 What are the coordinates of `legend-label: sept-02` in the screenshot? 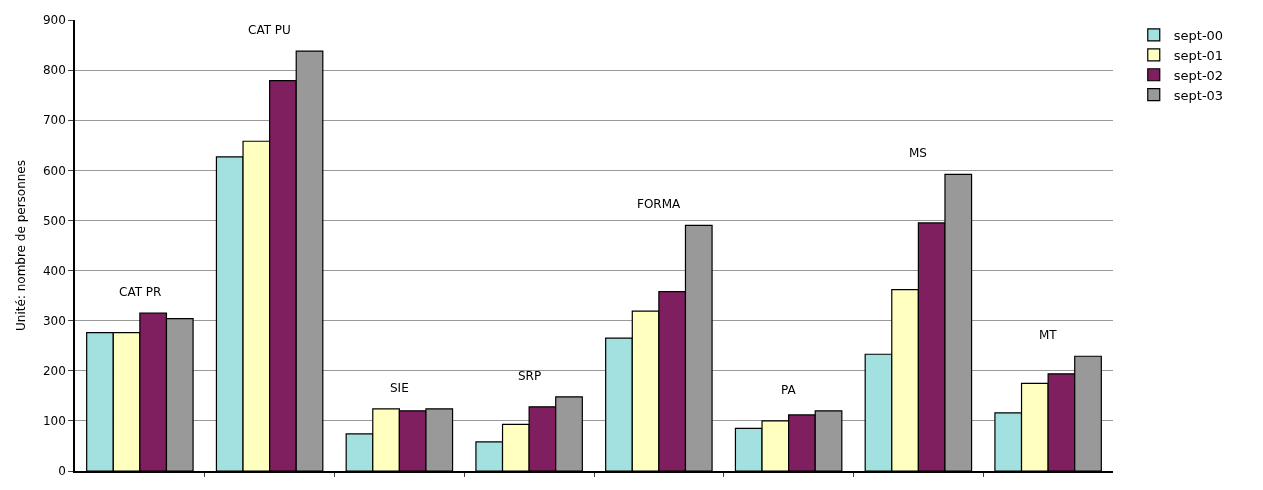 It's located at (1198, 75).